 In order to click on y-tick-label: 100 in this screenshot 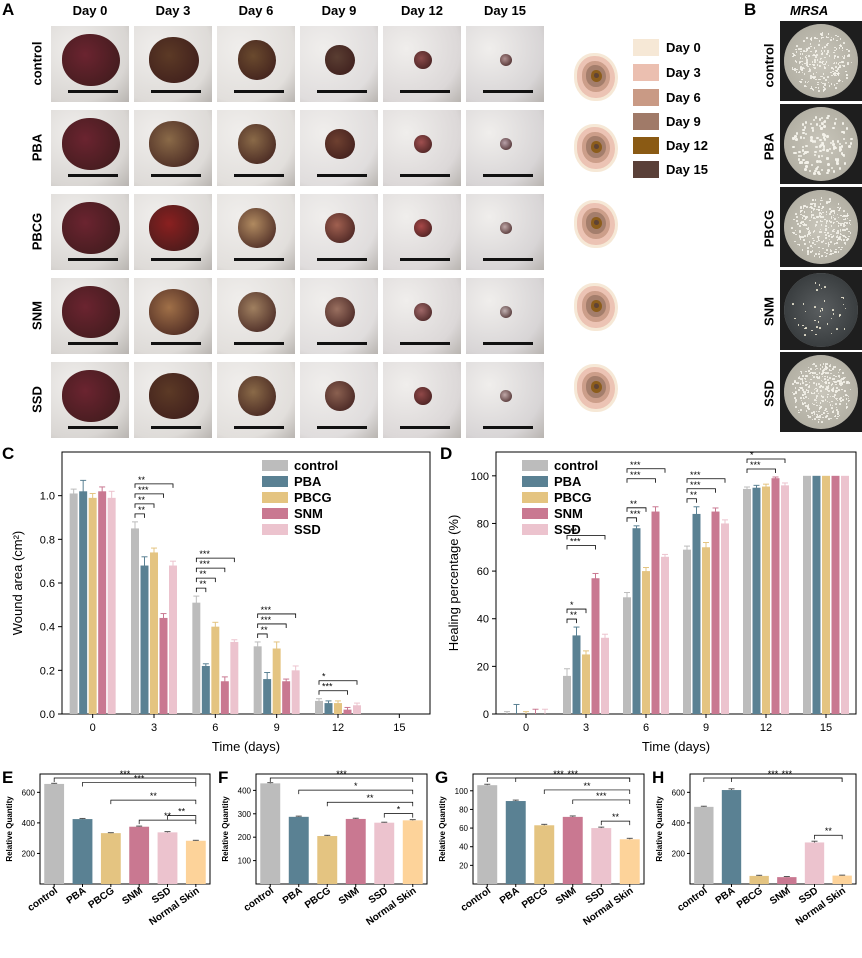, I will do `click(480, 477)`.